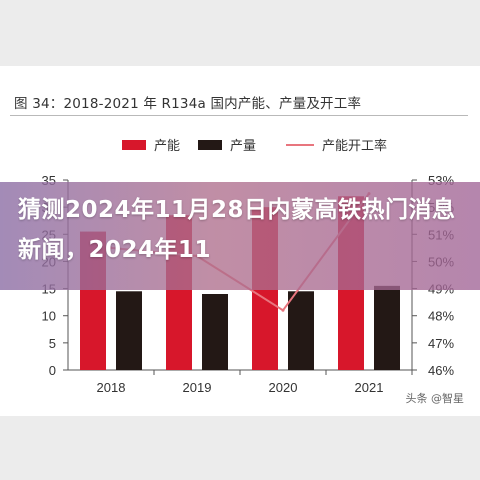 Image resolution: width=480 pixels, height=480 pixels. What do you see at coordinates (237, 230) in the screenshot?
I see `headline-text: 猜测2024年11月28日内蒙高铁热门消息新闻，2024年11` at bounding box center [237, 230].